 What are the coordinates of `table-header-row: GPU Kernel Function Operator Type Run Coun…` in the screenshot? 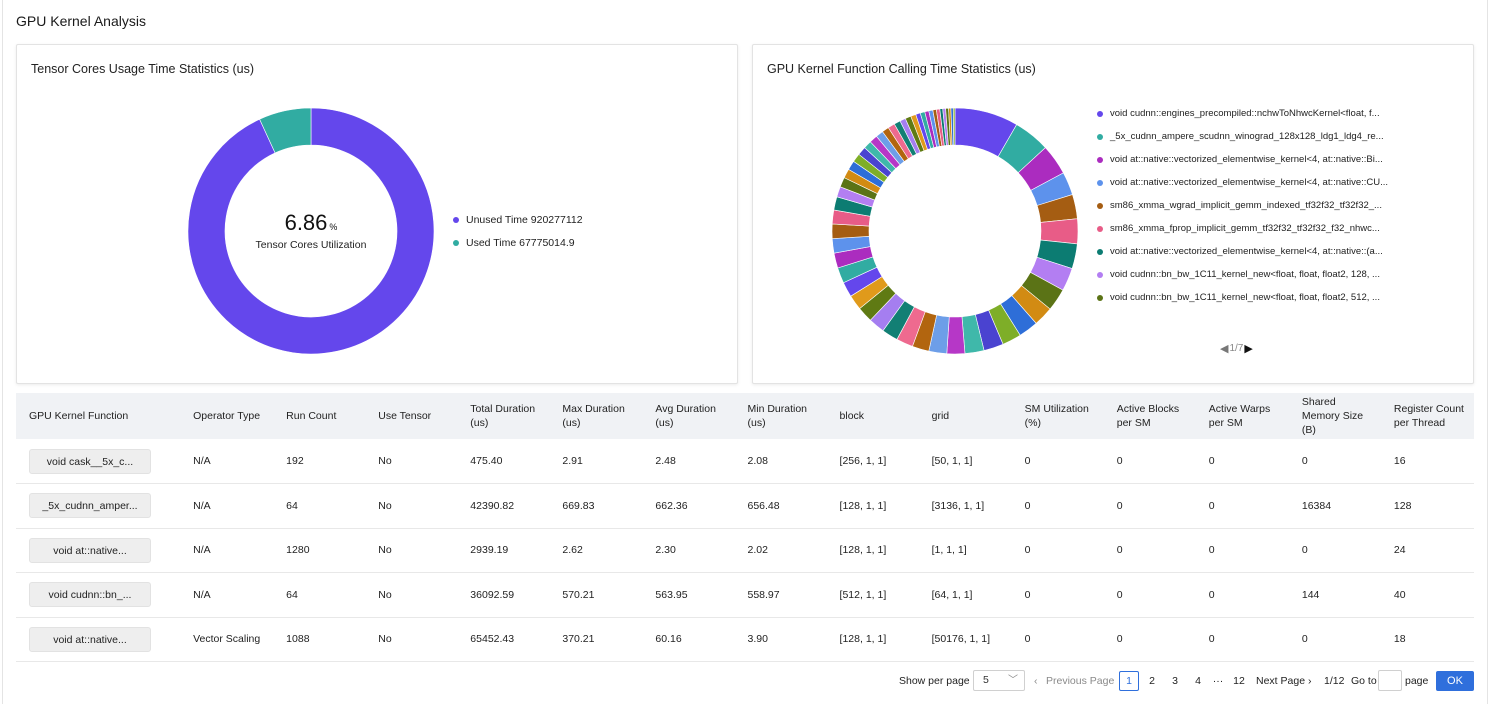 It's located at (745, 416).